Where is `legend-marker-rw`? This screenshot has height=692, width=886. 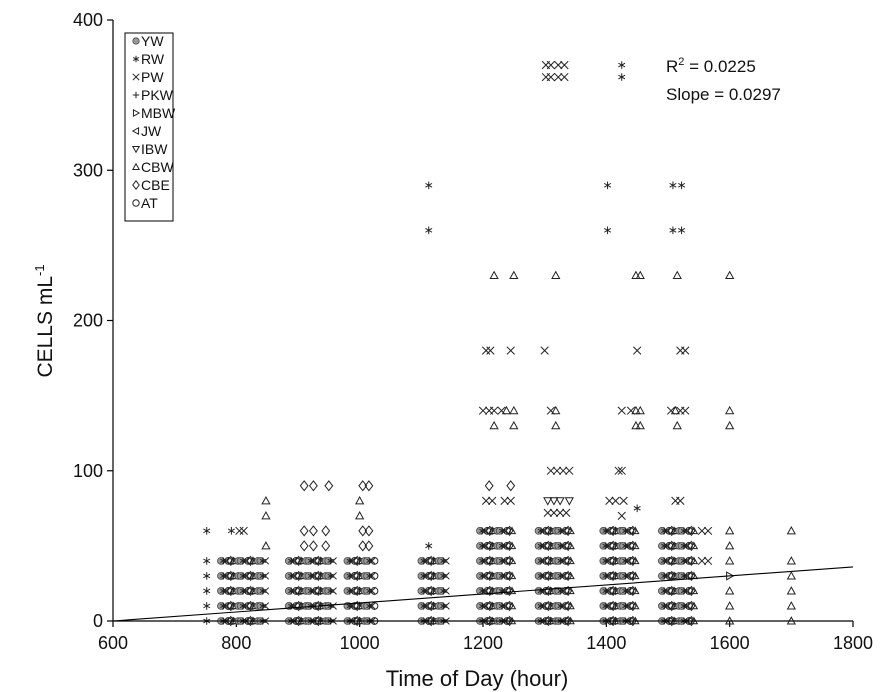 legend-marker-rw is located at coordinates (136, 59).